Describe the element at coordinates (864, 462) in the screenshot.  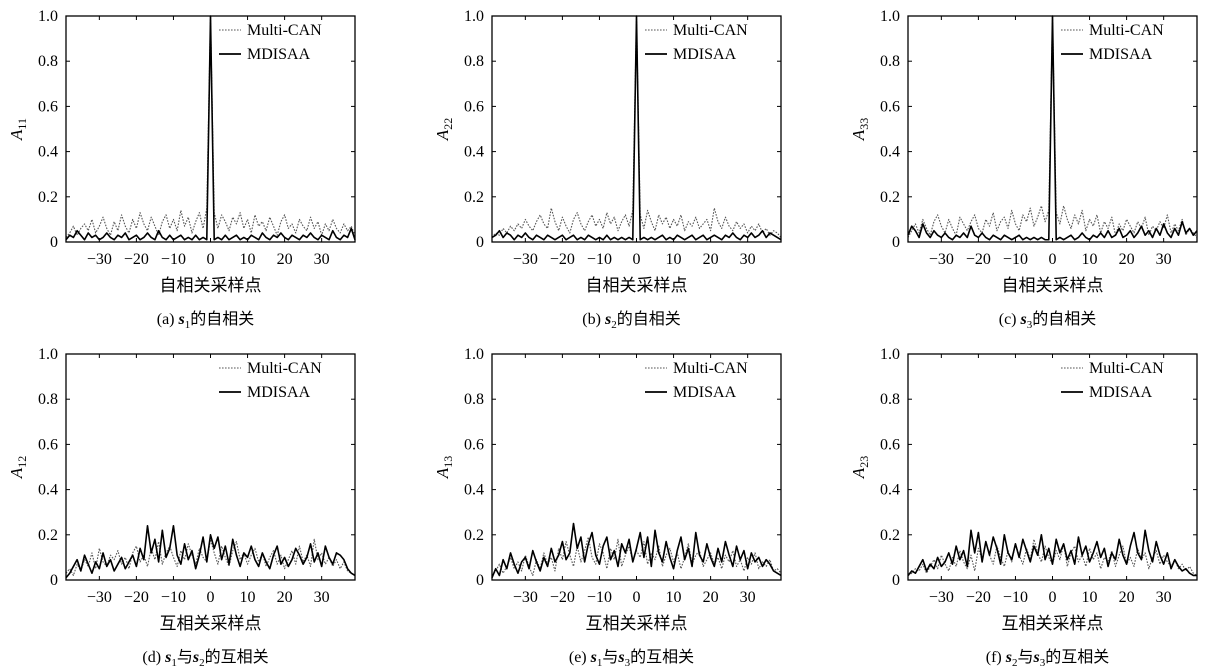
I see `y-axis-label-sub: 23` at that location.